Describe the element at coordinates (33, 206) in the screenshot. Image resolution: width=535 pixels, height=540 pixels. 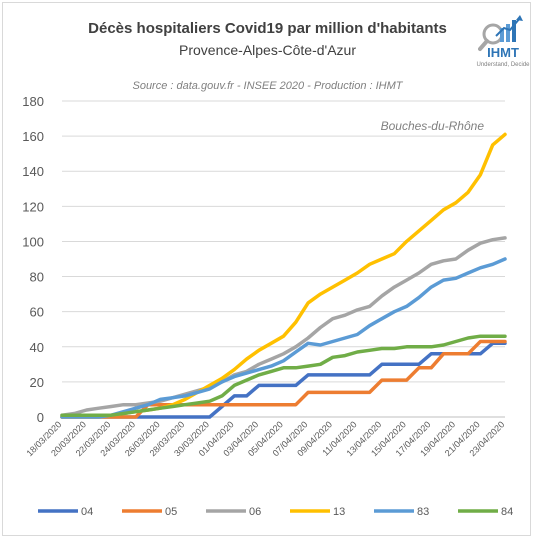
I see `y-tick-label: 120` at that location.